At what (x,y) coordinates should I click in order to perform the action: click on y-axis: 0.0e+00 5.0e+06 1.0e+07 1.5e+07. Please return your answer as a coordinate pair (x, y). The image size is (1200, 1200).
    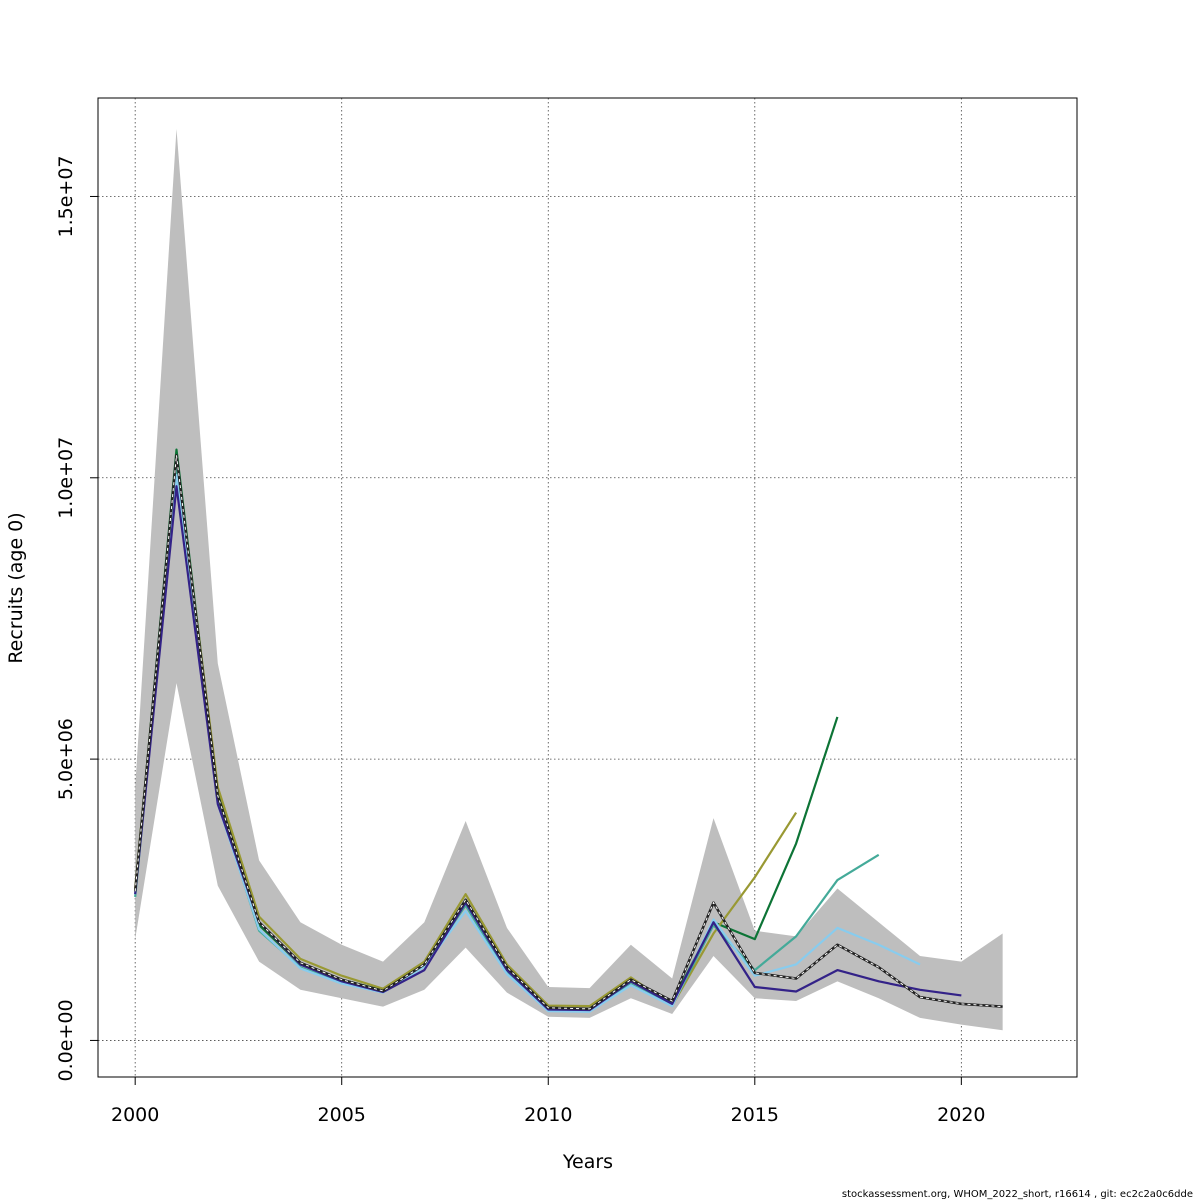
    Looking at the image, I should click on (77, 618).